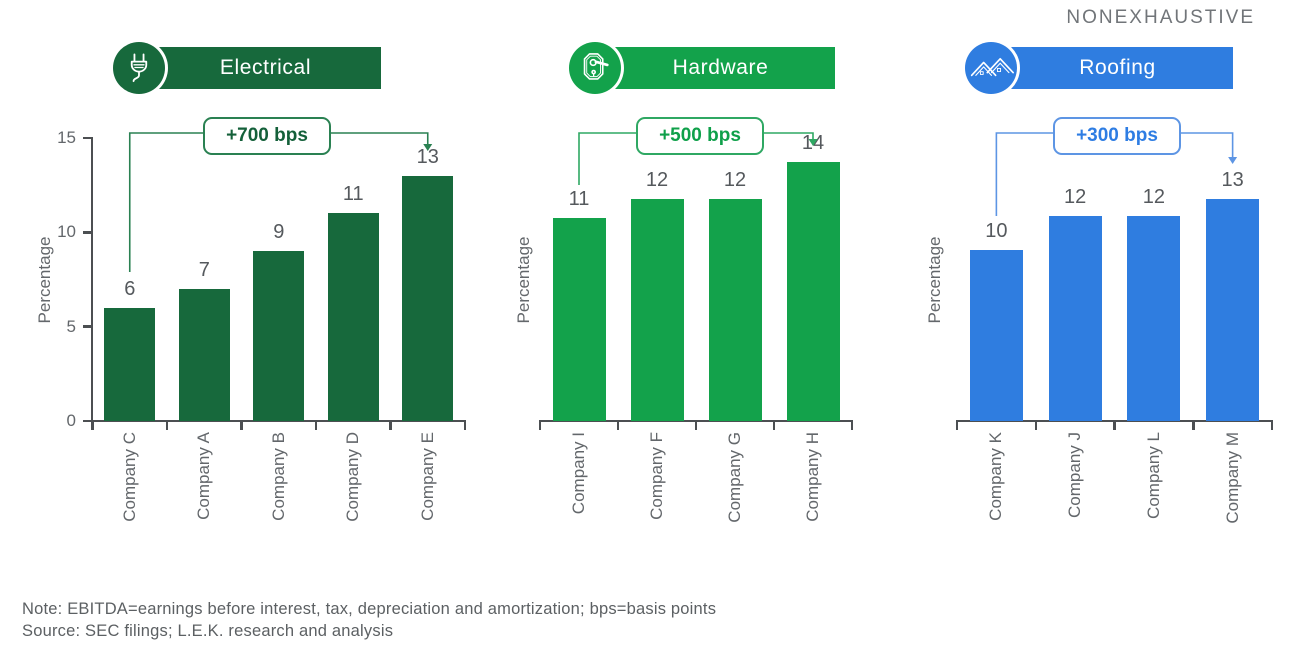 This screenshot has width=1300, height=656. What do you see at coordinates (353, 477) in the screenshot?
I see `x-tick-label: Company D` at bounding box center [353, 477].